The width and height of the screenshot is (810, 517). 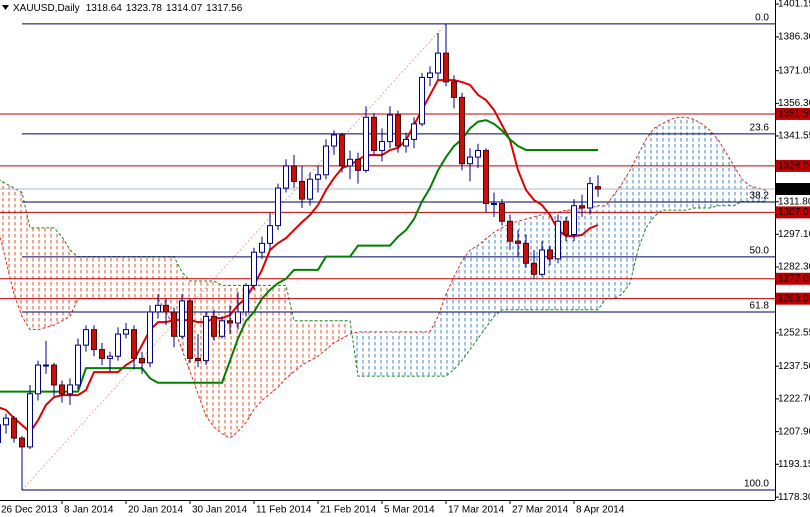 What do you see at coordinates (184, 8) in the screenshot?
I see `last-low: 1314.07` at bounding box center [184, 8].